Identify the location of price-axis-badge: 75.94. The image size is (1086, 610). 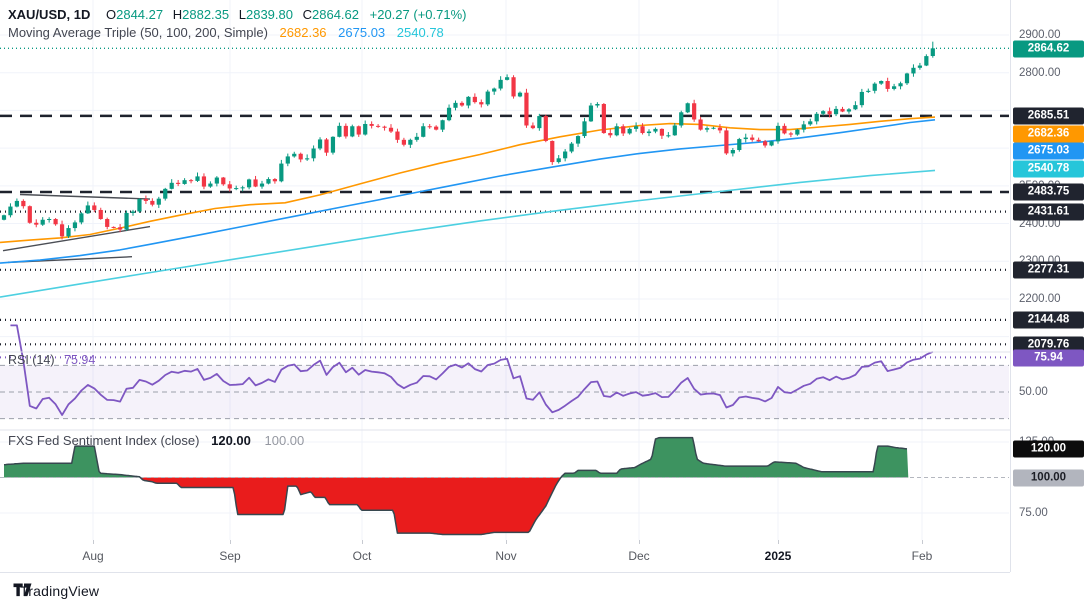
(1048, 357).